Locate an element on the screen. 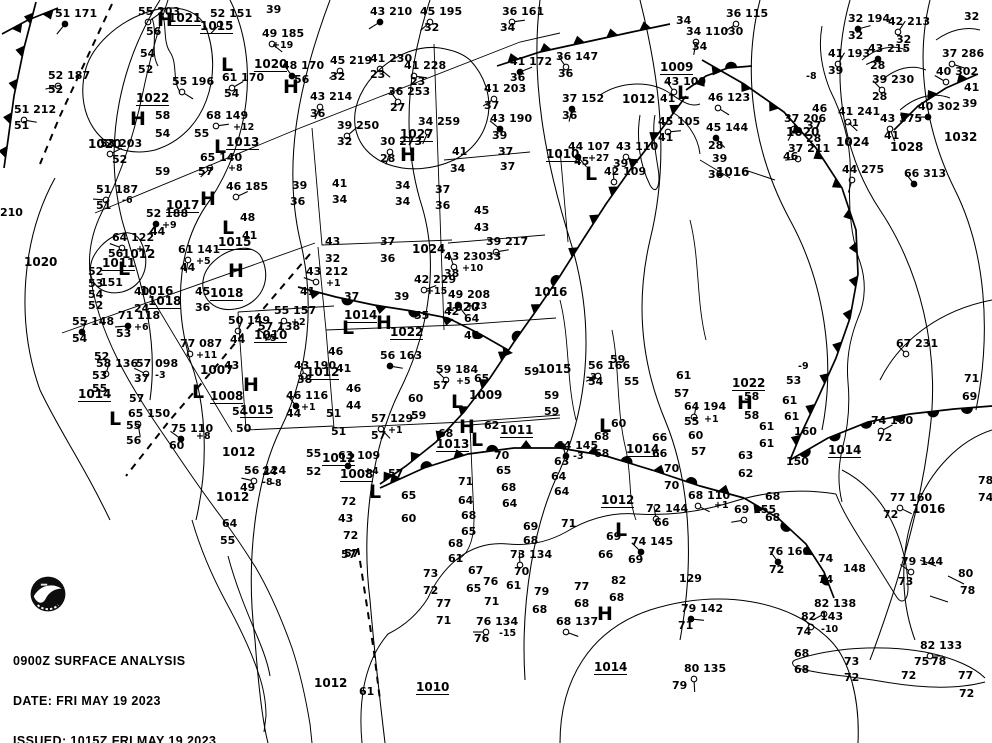 The width and height of the screenshot is (992, 743). station-value: 41 228 is located at coordinates (425, 65).